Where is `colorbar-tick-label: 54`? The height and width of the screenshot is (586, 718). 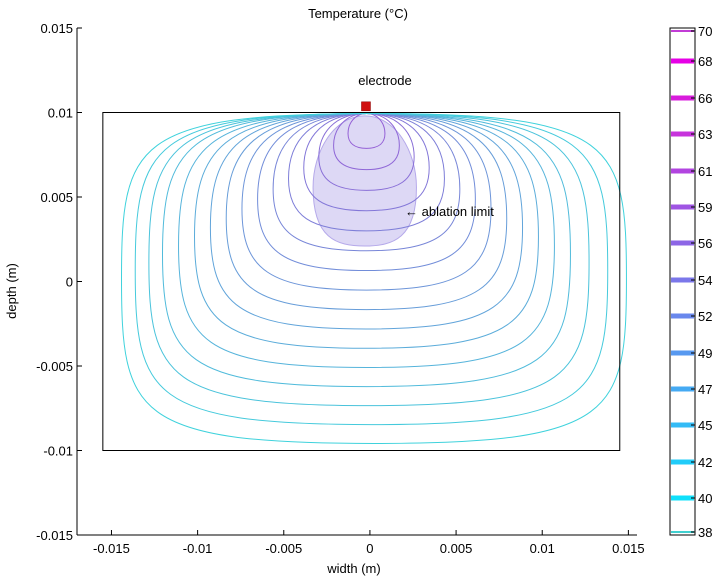 colorbar-tick-label: 54 is located at coordinates (705, 280).